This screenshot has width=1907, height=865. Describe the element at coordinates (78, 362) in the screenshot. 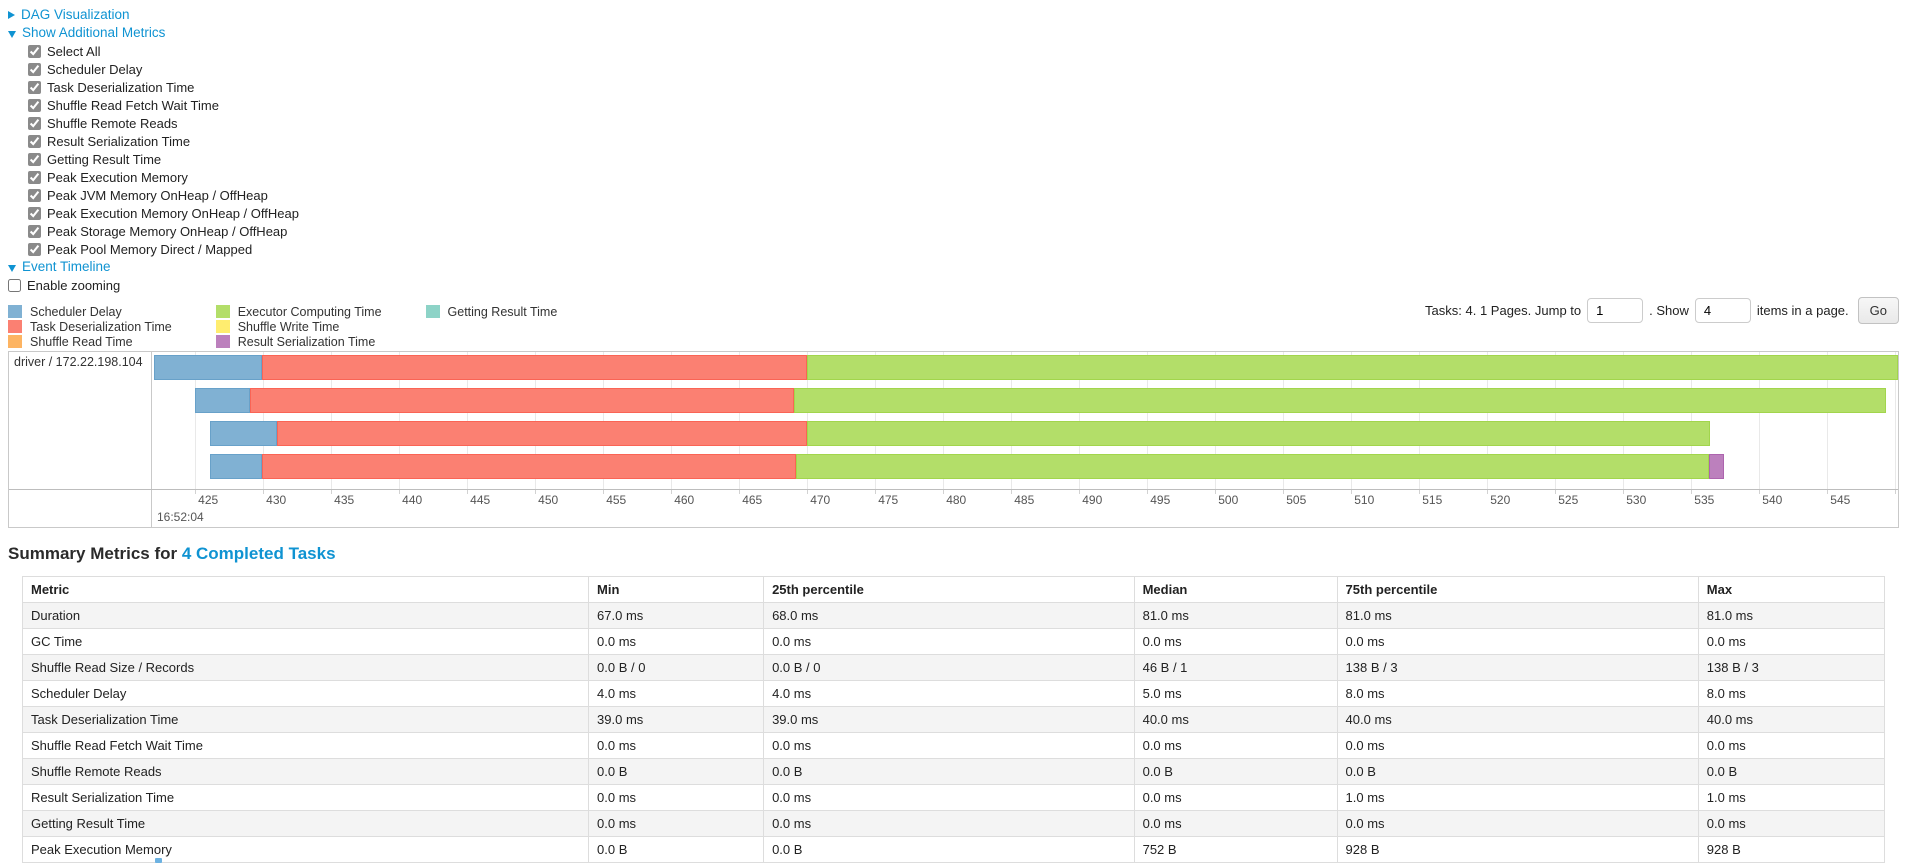

I see `executor-group-label: driver / 172.22.198.104` at that location.